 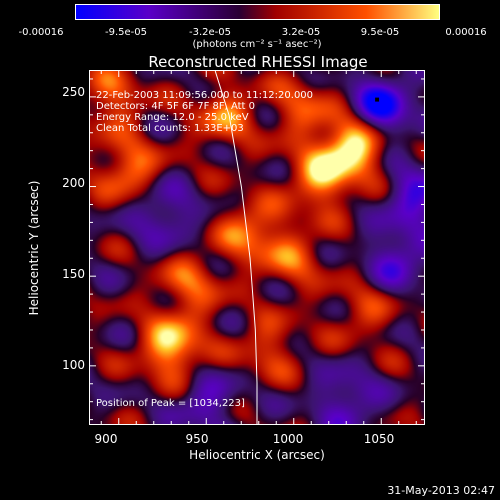 What do you see at coordinates (73, 365) in the screenshot?
I see `y-tick-label: 100` at bounding box center [73, 365].